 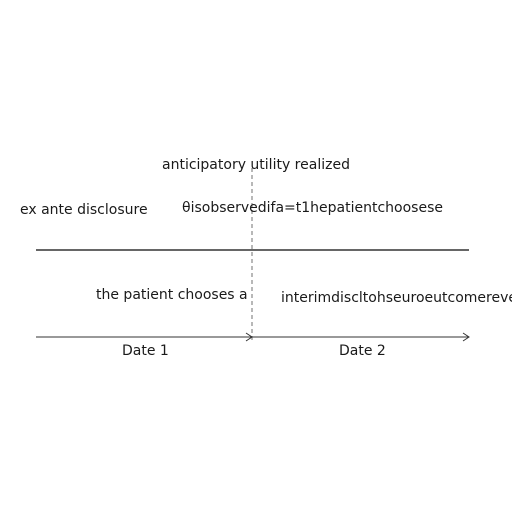 What do you see at coordinates (145, 351) in the screenshot?
I see `label-date-1: Date 1` at bounding box center [145, 351].